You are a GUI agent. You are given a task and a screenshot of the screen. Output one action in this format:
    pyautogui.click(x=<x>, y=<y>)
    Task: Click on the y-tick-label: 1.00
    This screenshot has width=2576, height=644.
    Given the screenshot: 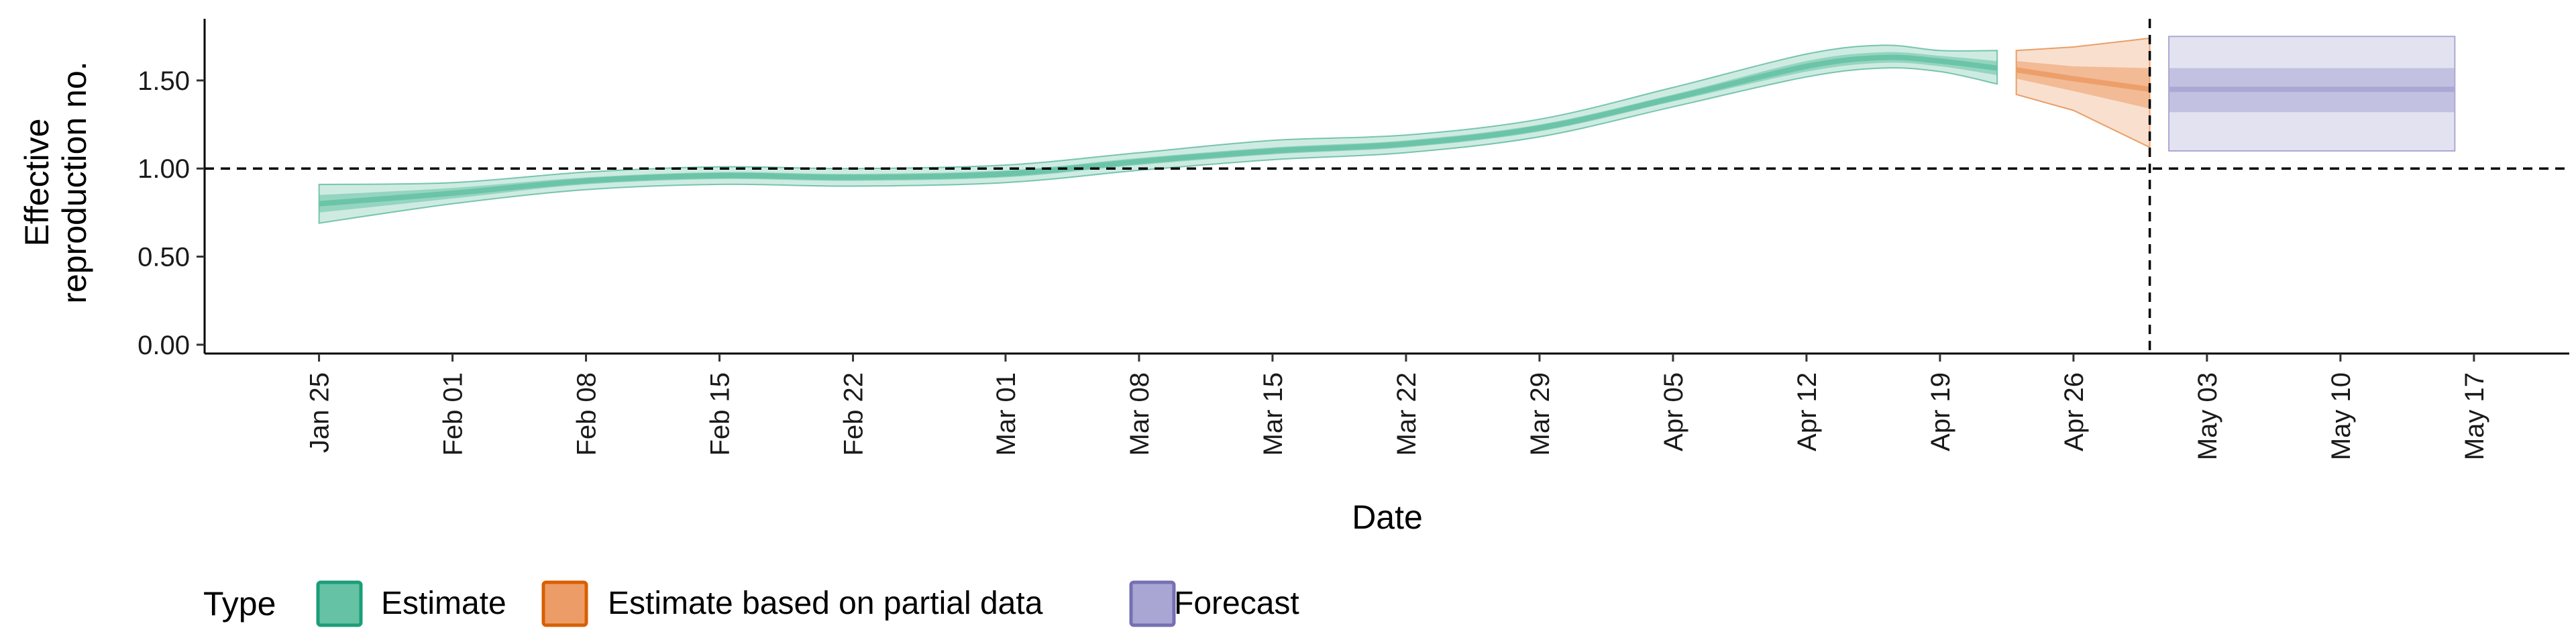 What is the action you would take?
    pyautogui.click(x=164, y=169)
    